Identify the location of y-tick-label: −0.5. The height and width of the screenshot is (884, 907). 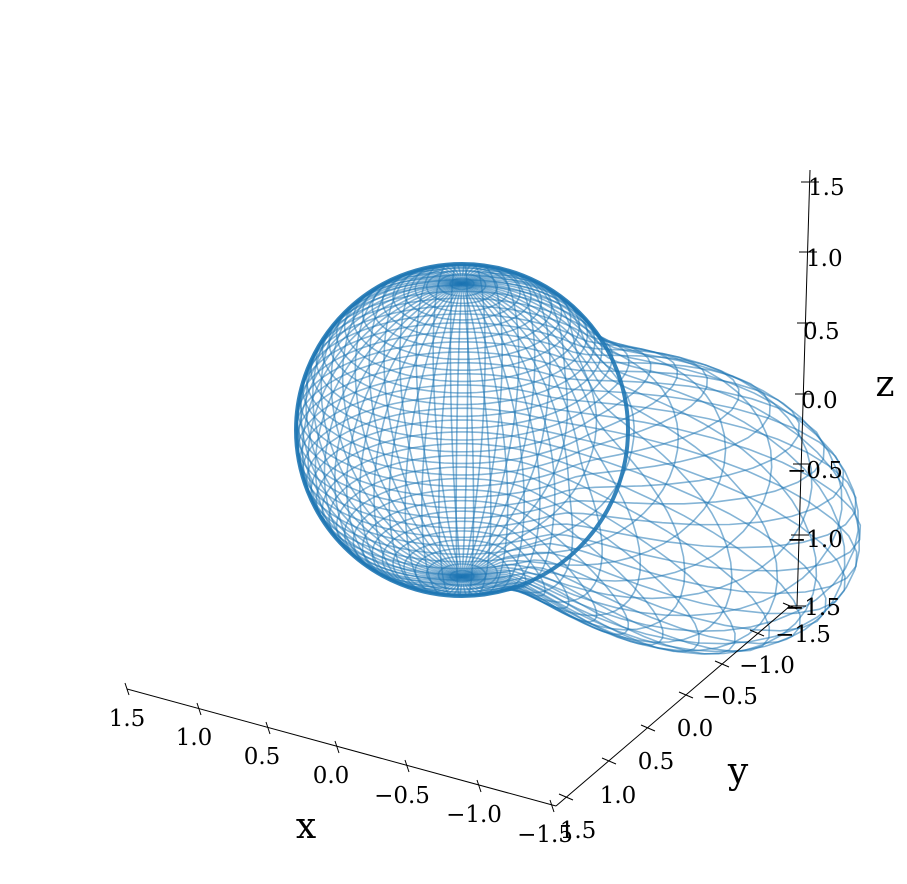
(730, 697).